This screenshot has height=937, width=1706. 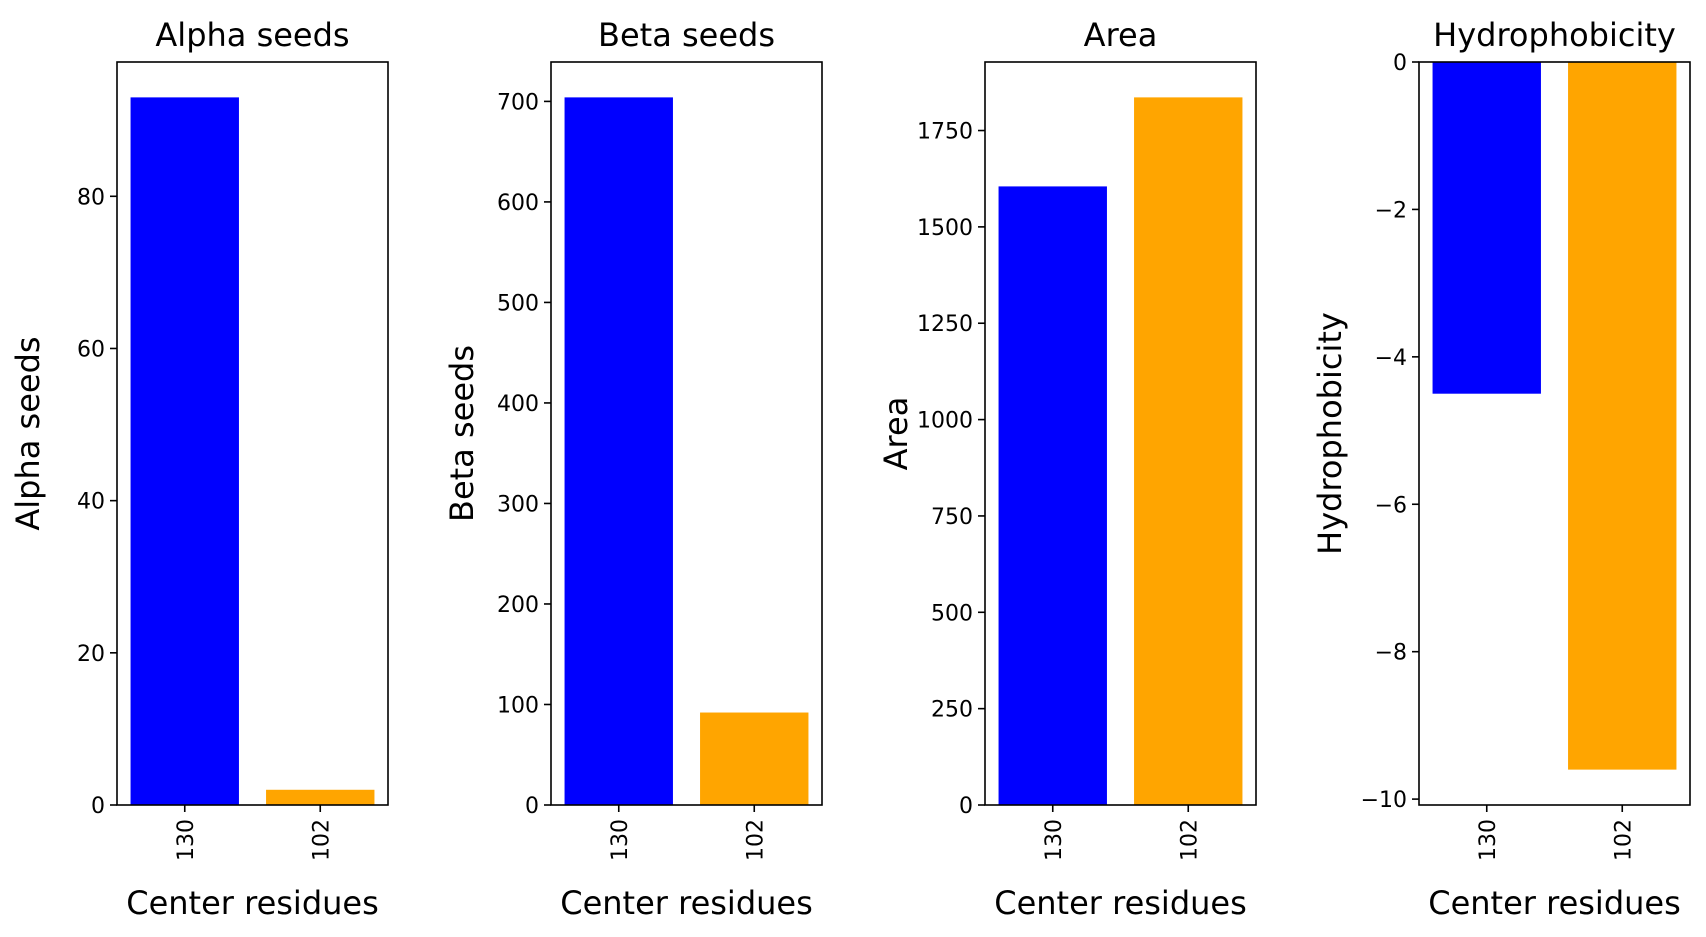 What do you see at coordinates (952, 517) in the screenshot?
I see `y-tick-label: 750` at bounding box center [952, 517].